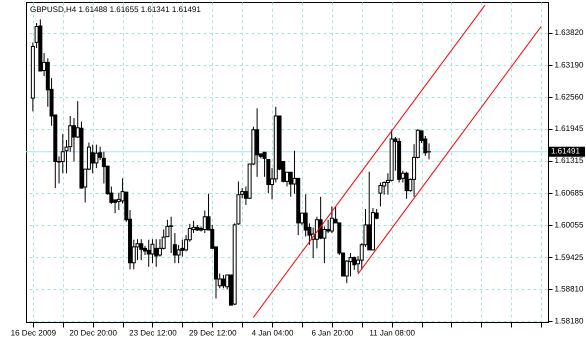 The width and height of the screenshot is (586, 340). I want to click on x-tick-label: 4 Jan 04:00, so click(273, 333).